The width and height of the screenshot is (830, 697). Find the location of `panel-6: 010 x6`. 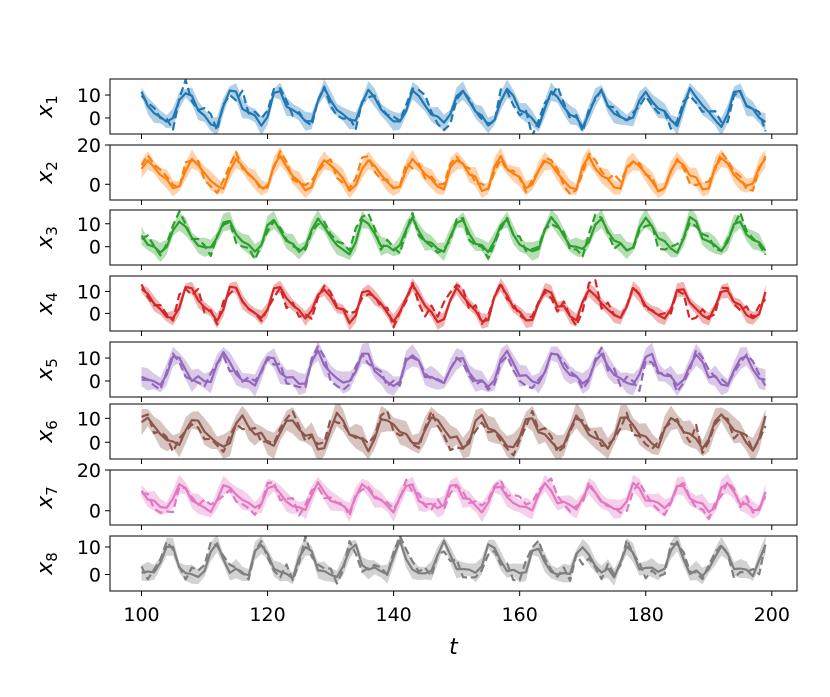

panel-6: 010 x6 is located at coordinates (415, 433).